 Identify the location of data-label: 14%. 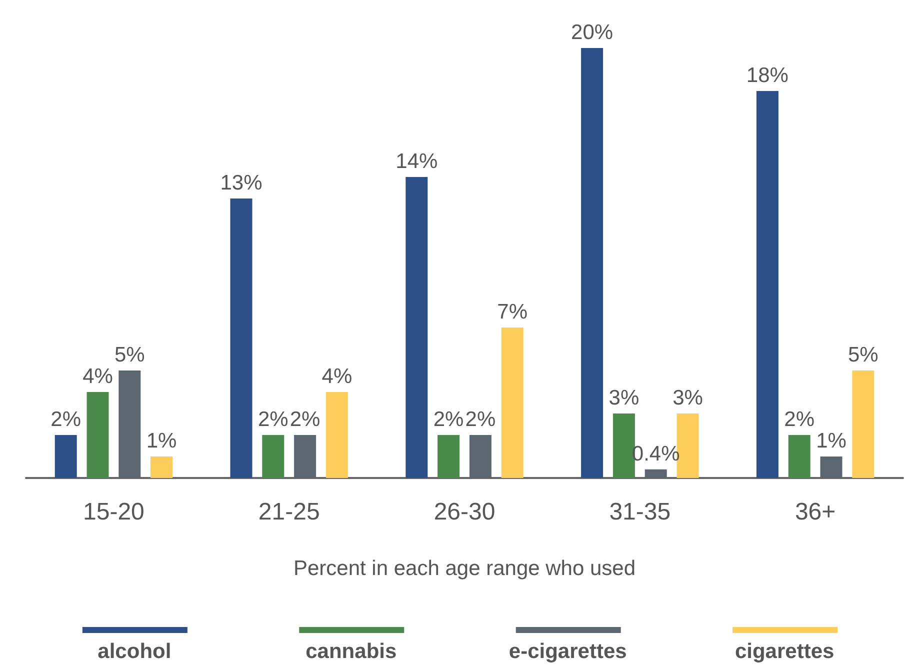
(417, 161).